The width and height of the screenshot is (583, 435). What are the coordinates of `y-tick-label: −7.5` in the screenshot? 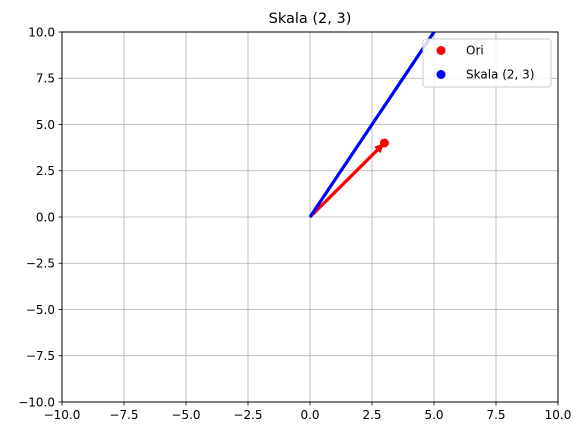 It's located at (40, 356).